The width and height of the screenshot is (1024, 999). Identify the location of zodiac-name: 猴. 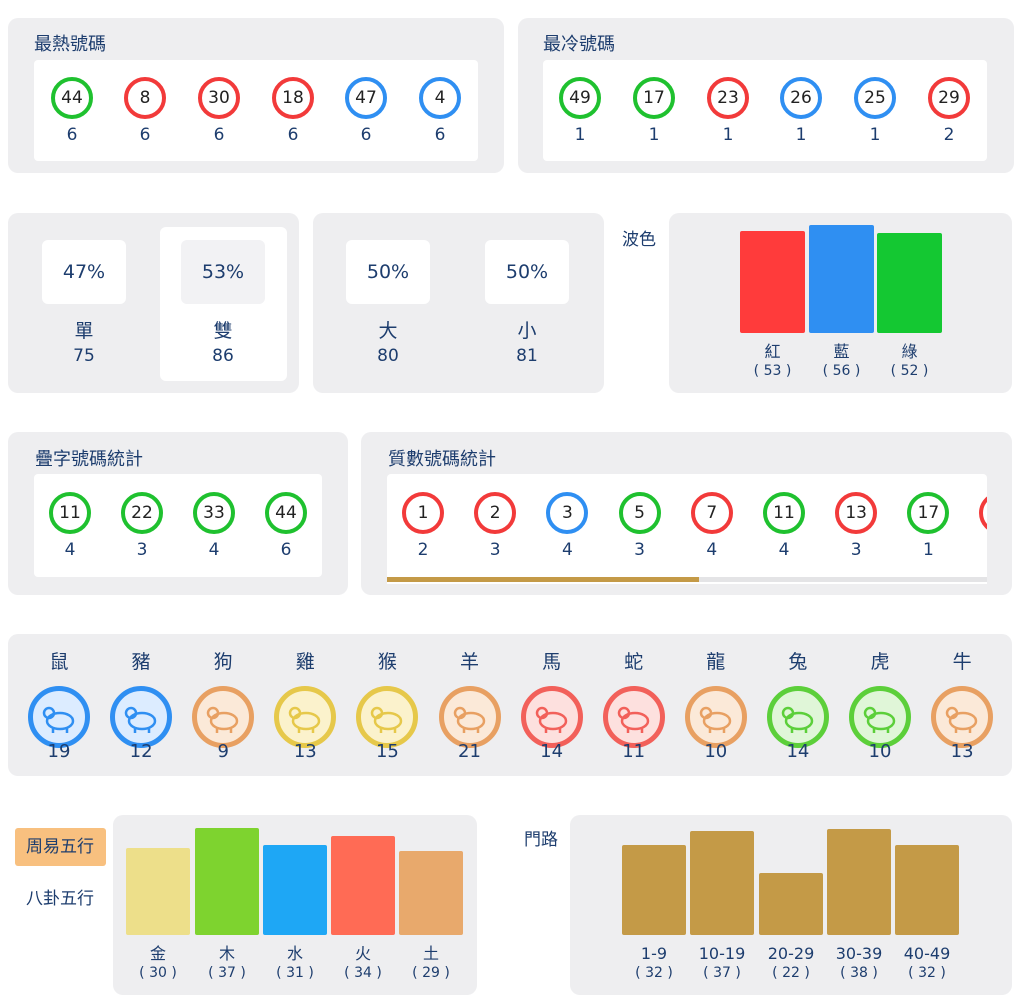
(387, 662).